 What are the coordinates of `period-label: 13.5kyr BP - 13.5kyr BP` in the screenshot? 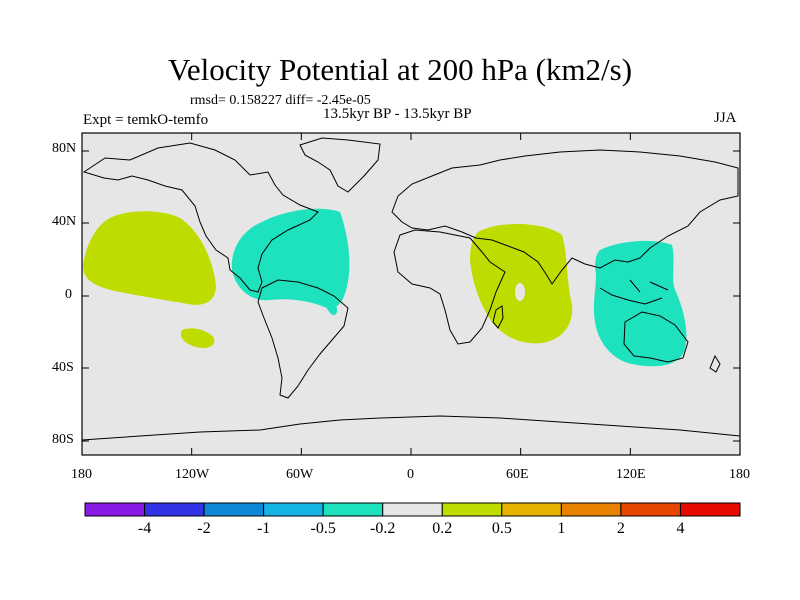 It's located at (397, 114).